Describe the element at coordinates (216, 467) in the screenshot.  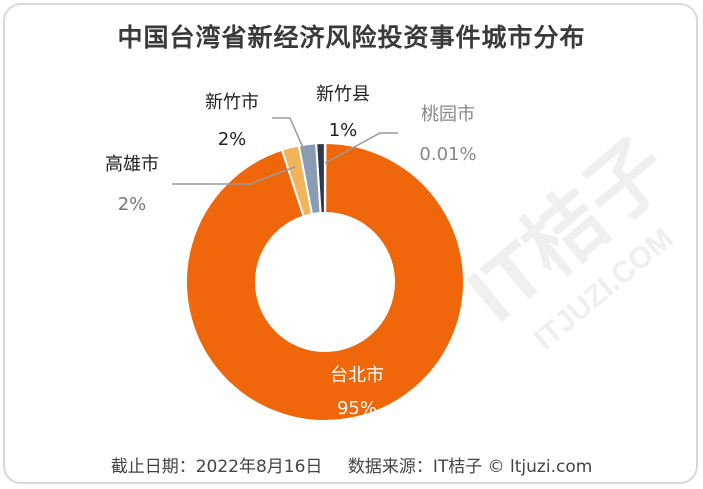
I see `footer-date: 截止日期：2022年8月16日` at that location.